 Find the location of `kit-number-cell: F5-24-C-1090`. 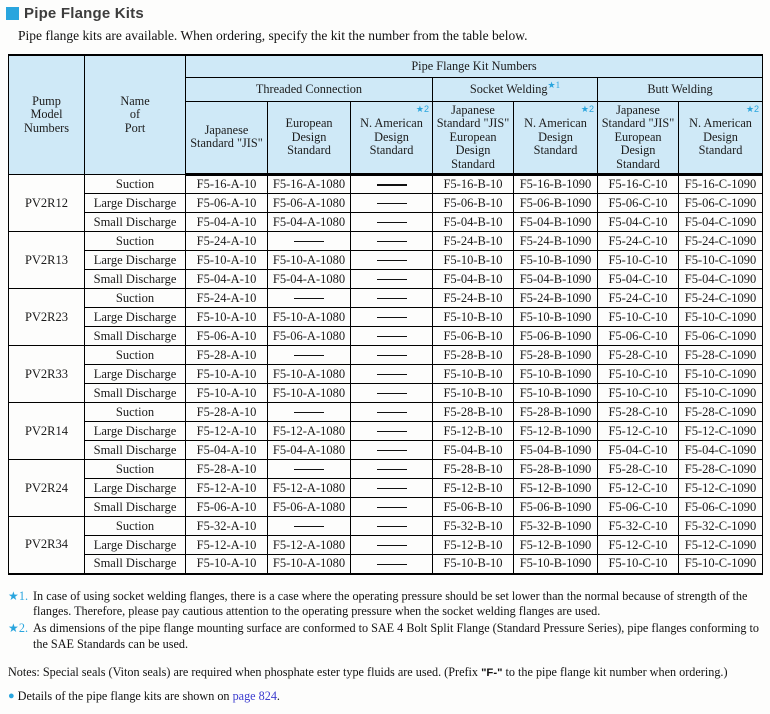

kit-number-cell: F5-24-C-1090 is located at coordinates (720, 241).